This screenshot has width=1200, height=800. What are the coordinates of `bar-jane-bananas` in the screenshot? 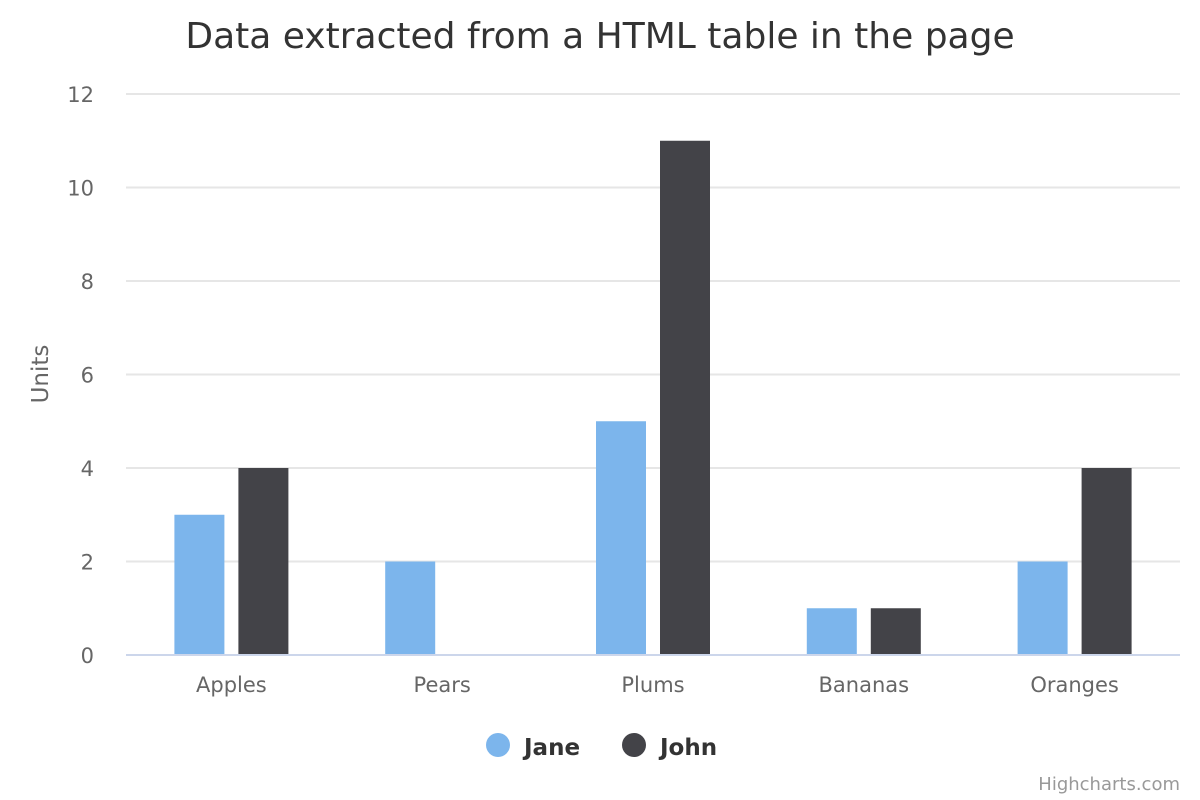 It's located at (831, 631).